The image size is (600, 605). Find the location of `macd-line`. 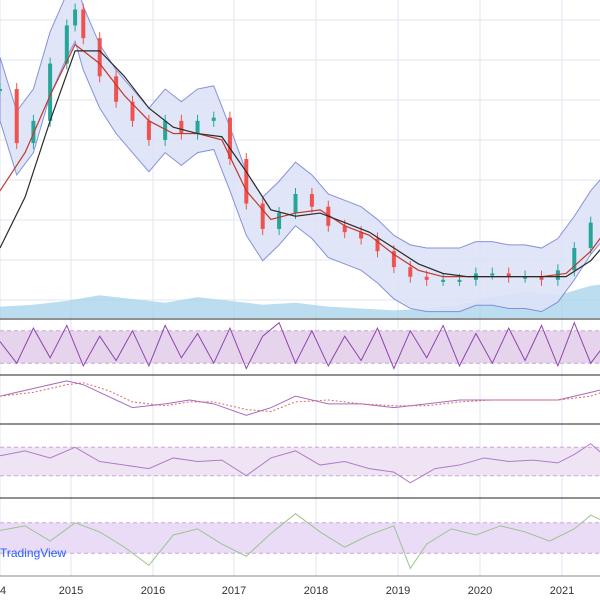

macd-line is located at coordinates (300, 398).